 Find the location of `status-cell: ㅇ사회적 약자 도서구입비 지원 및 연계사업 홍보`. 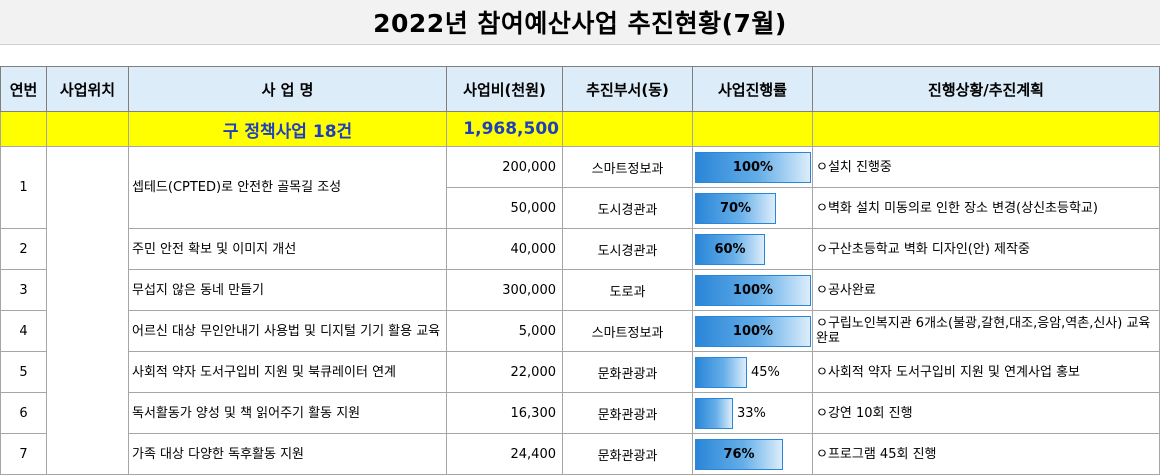

status-cell: ㅇ사회적 약자 도서구입비 지원 및 연계사업 홍보 is located at coordinates (986, 372).